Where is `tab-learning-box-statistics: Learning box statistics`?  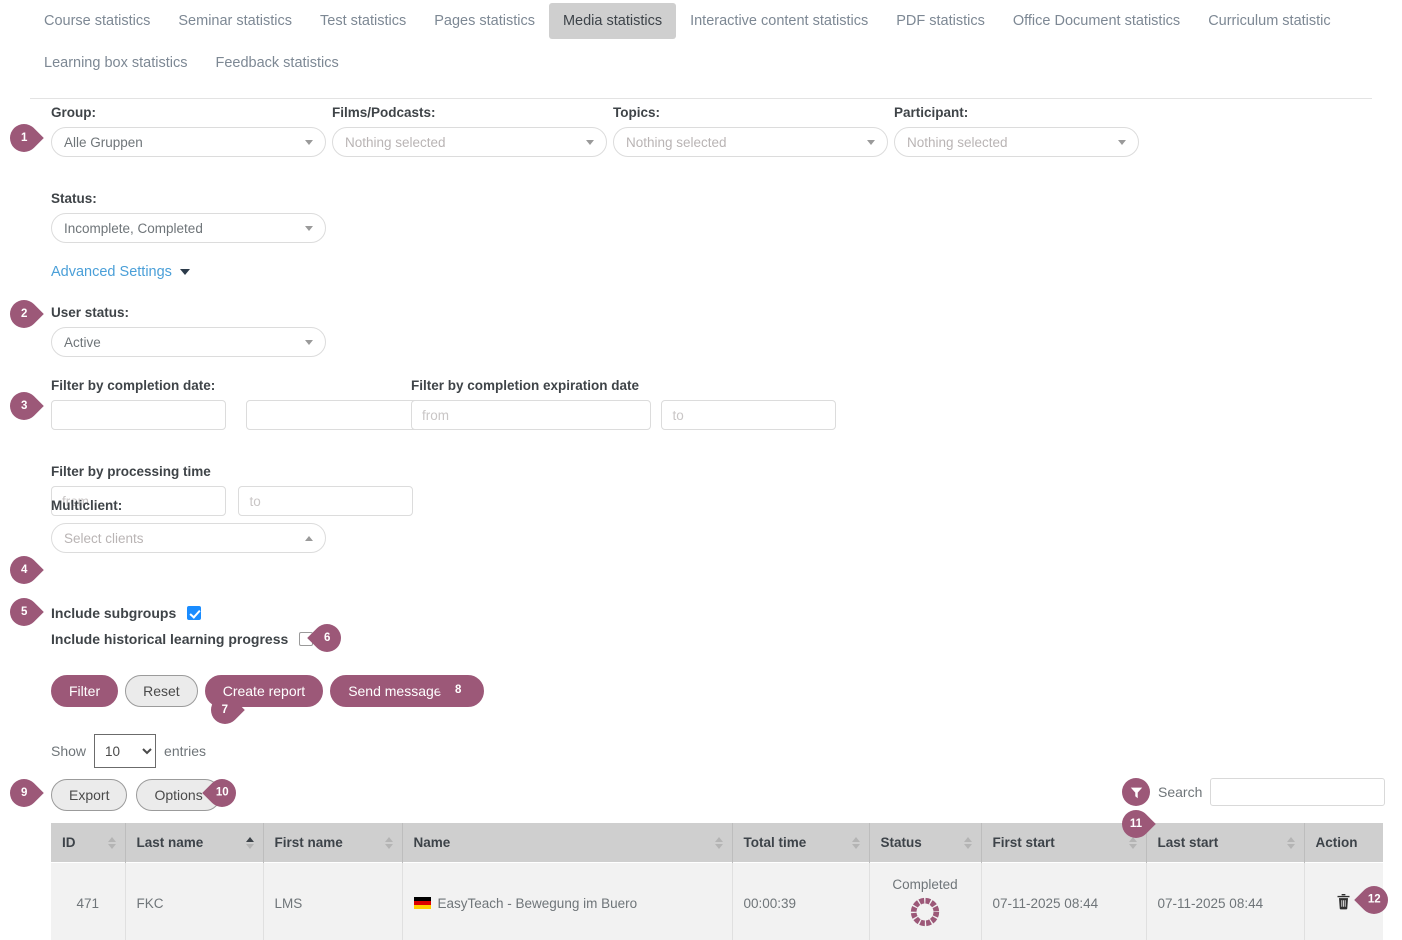
tab-learning-box-statistics: Learning box statistics is located at coordinates (116, 63).